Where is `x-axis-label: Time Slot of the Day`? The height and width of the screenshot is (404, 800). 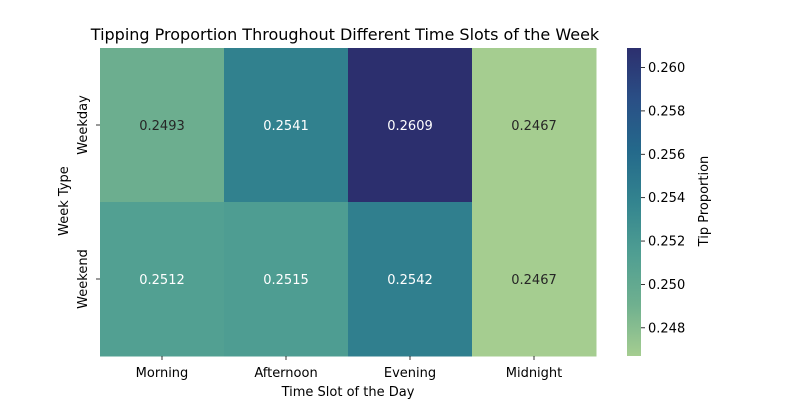
x-axis-label: Time Slot of the Day is located at coordinates (348, 392).